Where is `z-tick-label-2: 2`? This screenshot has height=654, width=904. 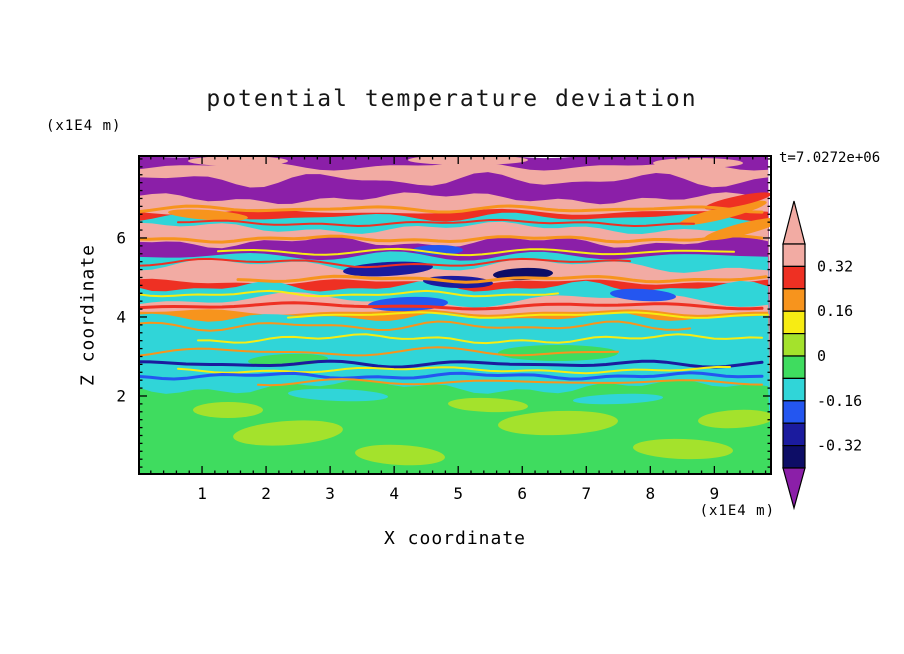
z-tick-label-2: 2 is located at coordinates (121, 396).